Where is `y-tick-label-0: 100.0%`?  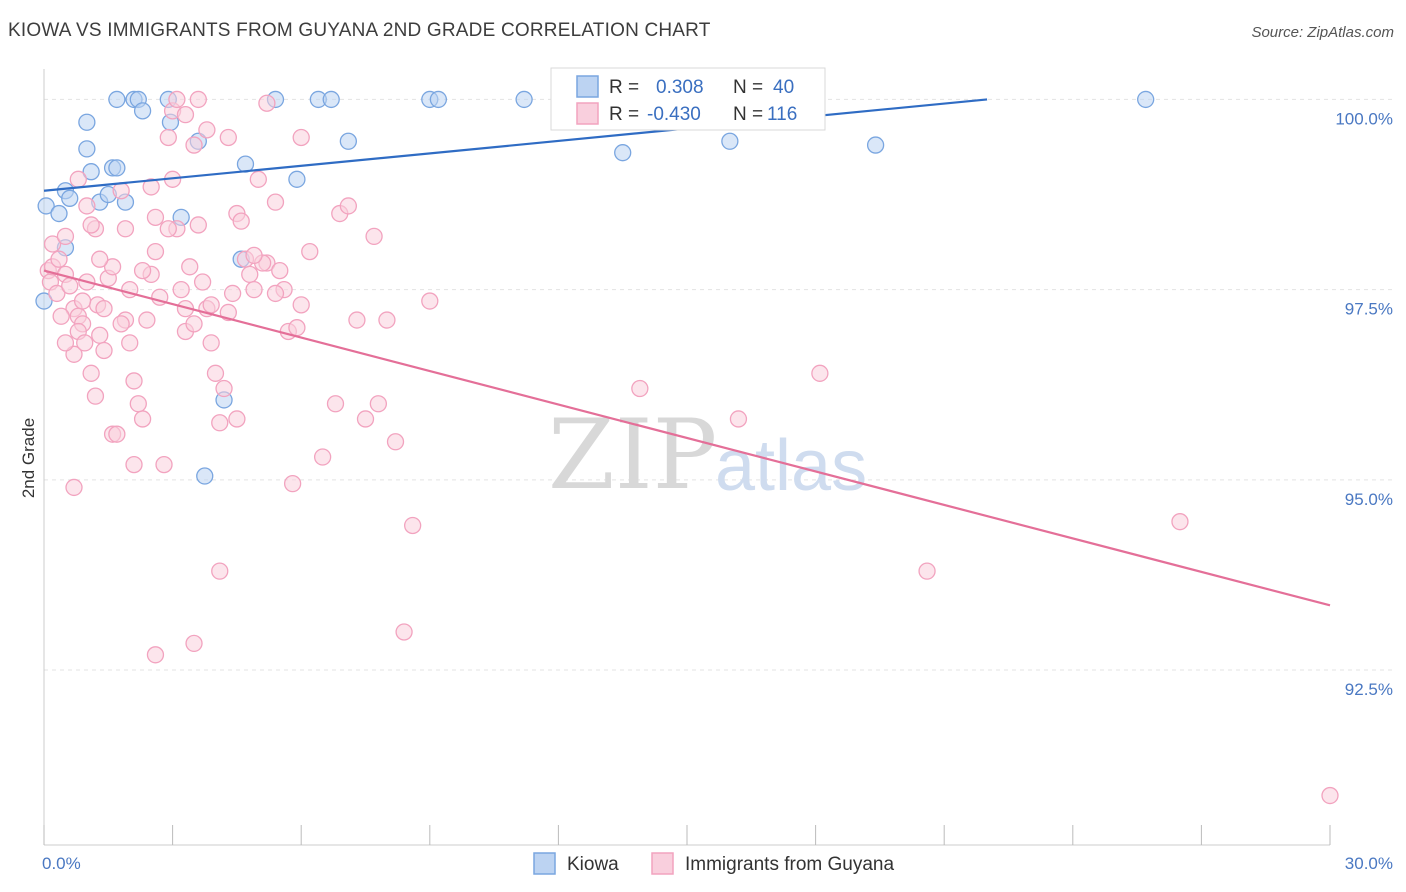
y-tick-label-0: 100.0% is located at coordinates (1364, 118).